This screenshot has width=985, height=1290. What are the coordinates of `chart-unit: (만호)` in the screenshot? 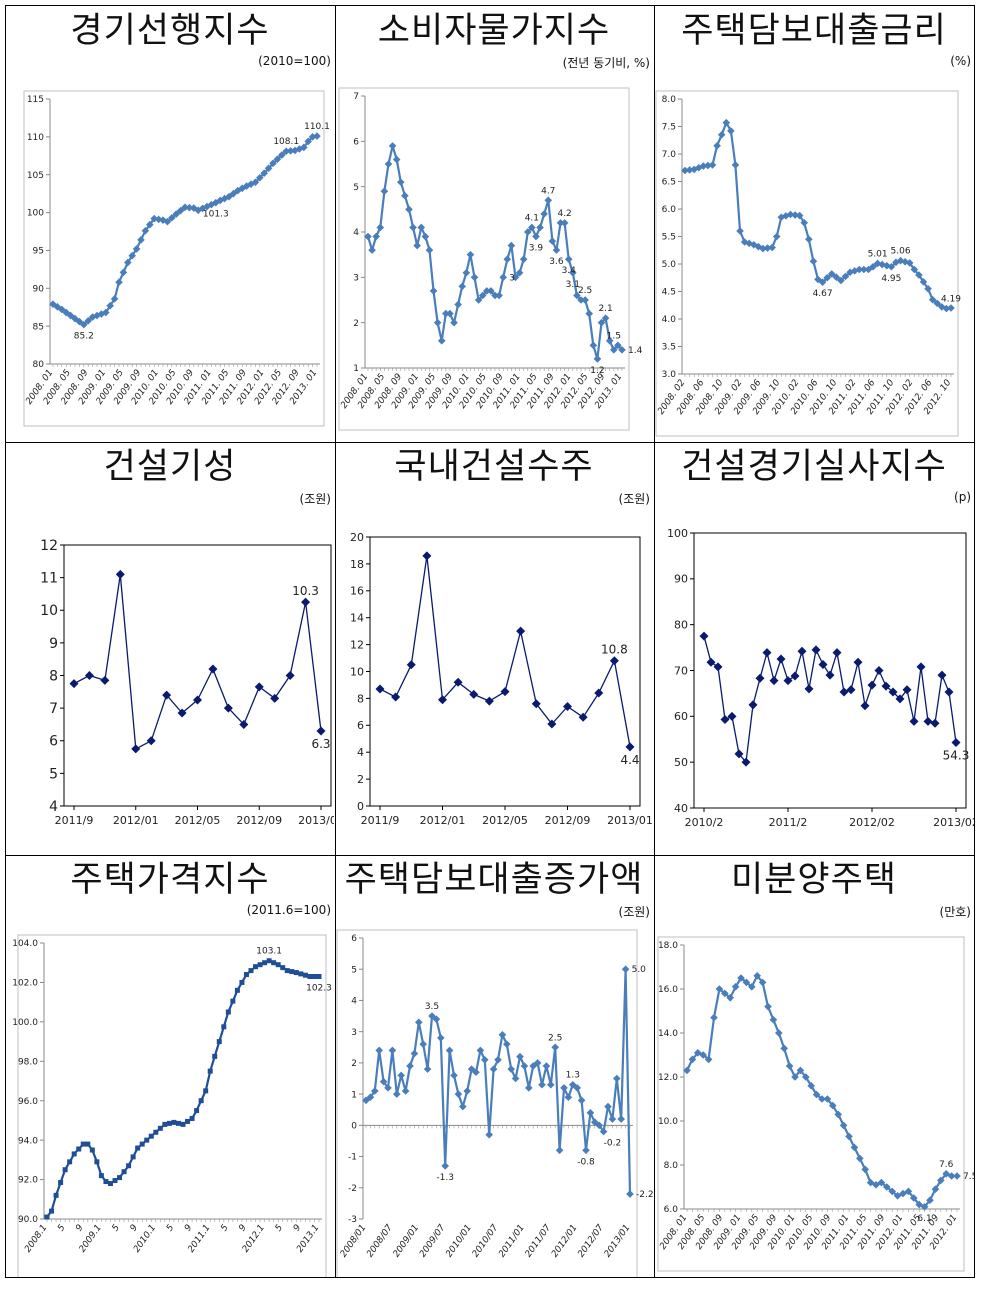 It's located at (955, 912).